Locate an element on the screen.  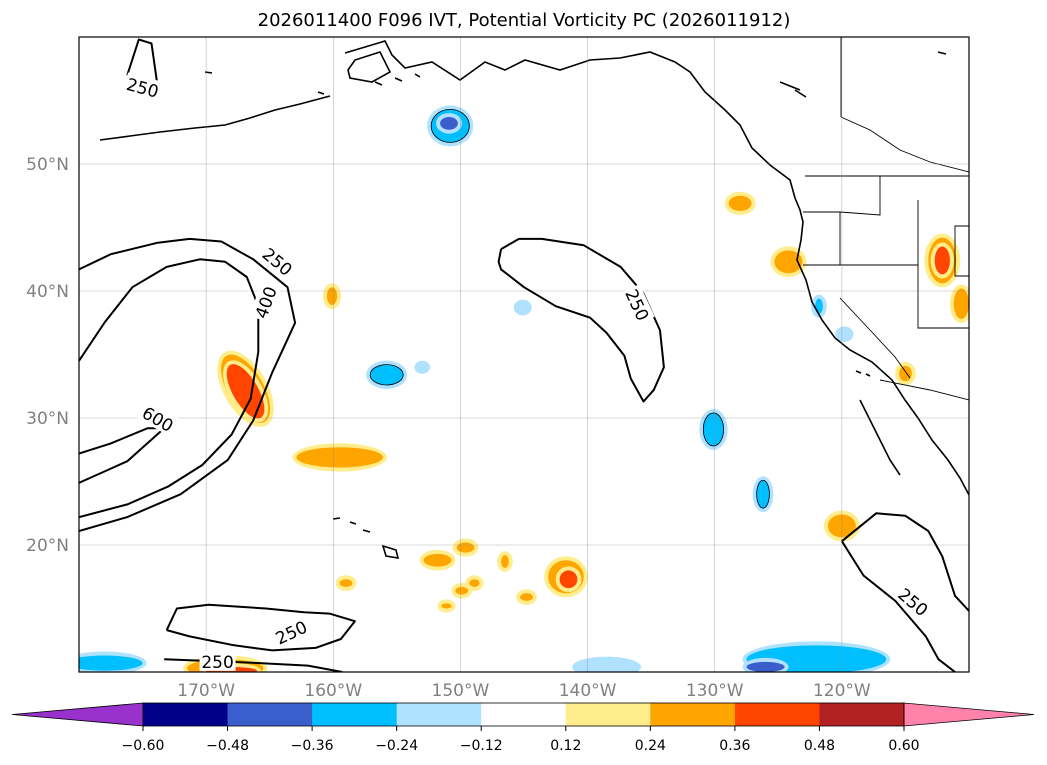
border-layer is located at coordinates (886, 219).